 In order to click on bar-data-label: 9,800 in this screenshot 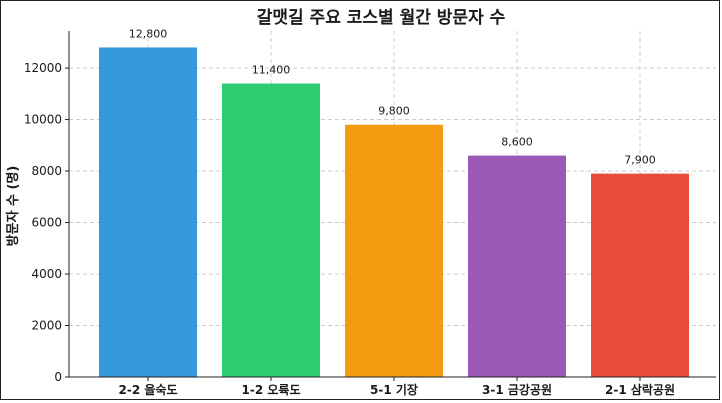, I will do `click(394, 111)`.